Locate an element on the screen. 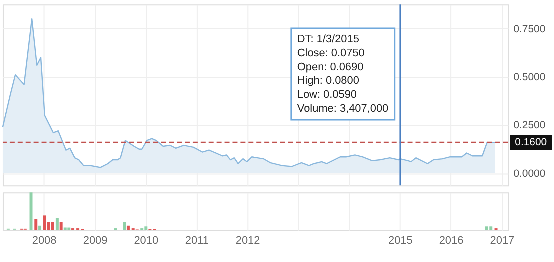  y-tick-label: 0.0000 is located at coordinates (530, 174).